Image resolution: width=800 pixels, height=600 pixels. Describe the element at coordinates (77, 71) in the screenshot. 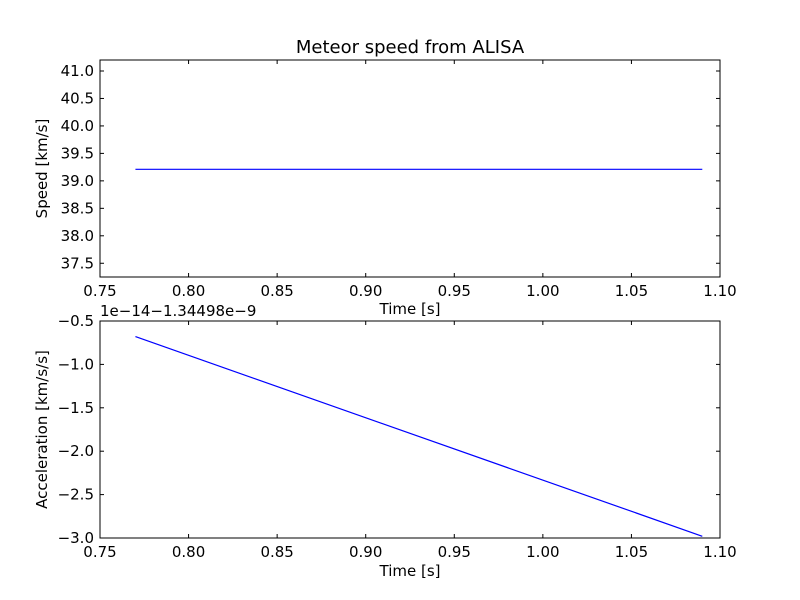

I see `y-tick-label: 41.0` at that location.